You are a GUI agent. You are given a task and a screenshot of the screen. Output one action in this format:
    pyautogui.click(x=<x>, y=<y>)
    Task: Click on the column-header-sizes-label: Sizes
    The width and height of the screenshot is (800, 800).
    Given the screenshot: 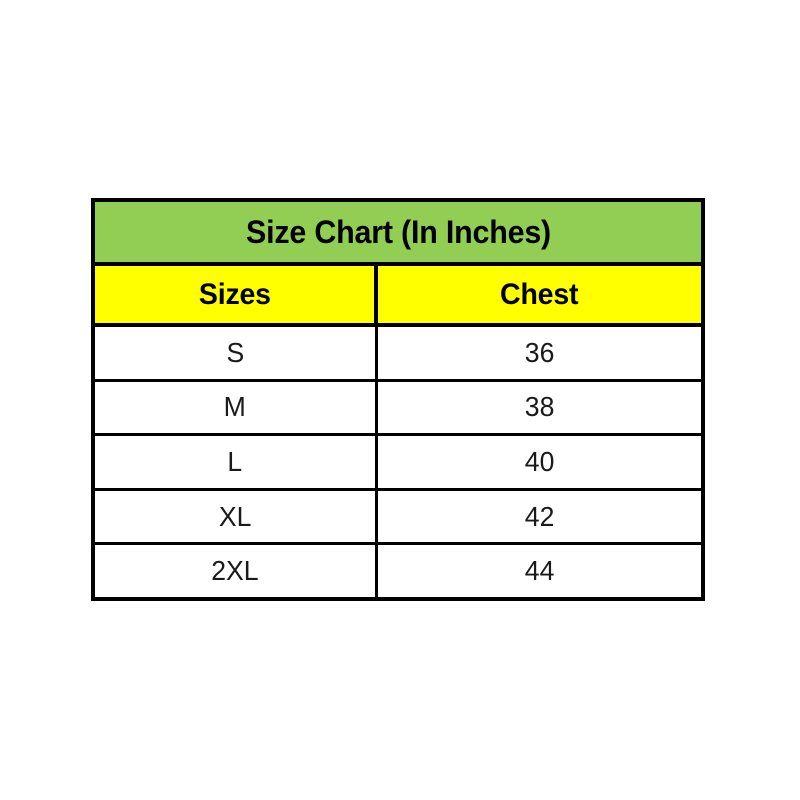 What is the action you would take?
    pyautogui.click(x=234, y=294)
    